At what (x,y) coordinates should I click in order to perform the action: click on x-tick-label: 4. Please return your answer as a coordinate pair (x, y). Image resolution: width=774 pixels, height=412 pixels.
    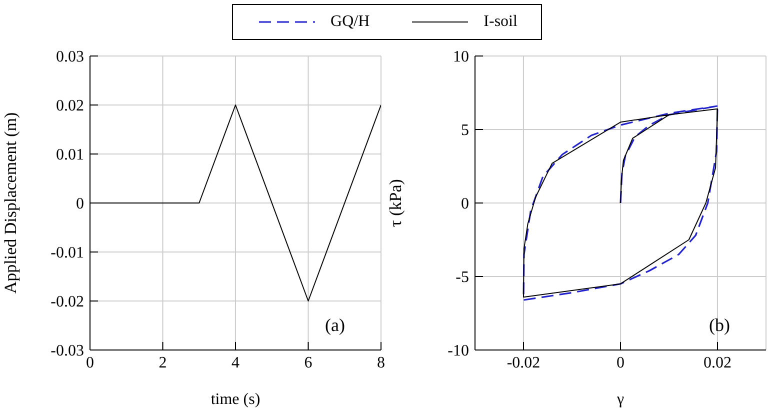
    Looking at the image, I should click on (236, 363).